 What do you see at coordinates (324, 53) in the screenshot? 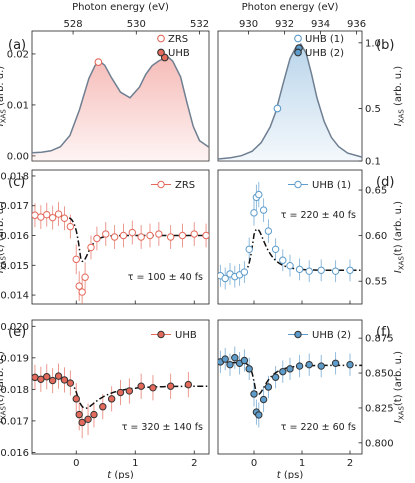
I see `legend-label: UHB (2)` at bounding box center [324, 53].